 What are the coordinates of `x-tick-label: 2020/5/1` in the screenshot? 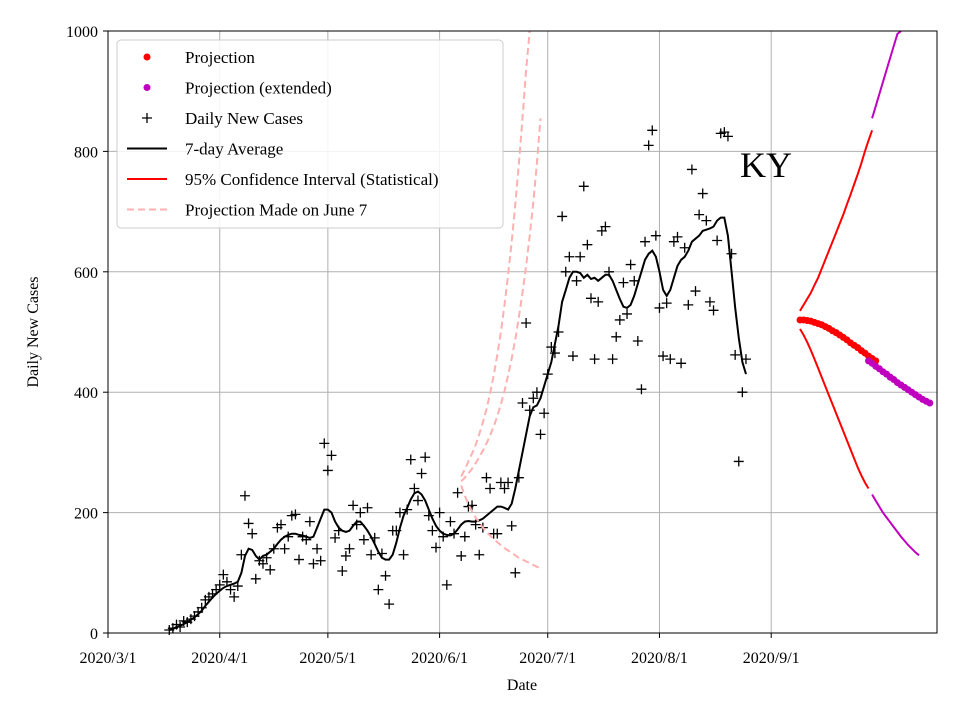 It's located at (327, 658).